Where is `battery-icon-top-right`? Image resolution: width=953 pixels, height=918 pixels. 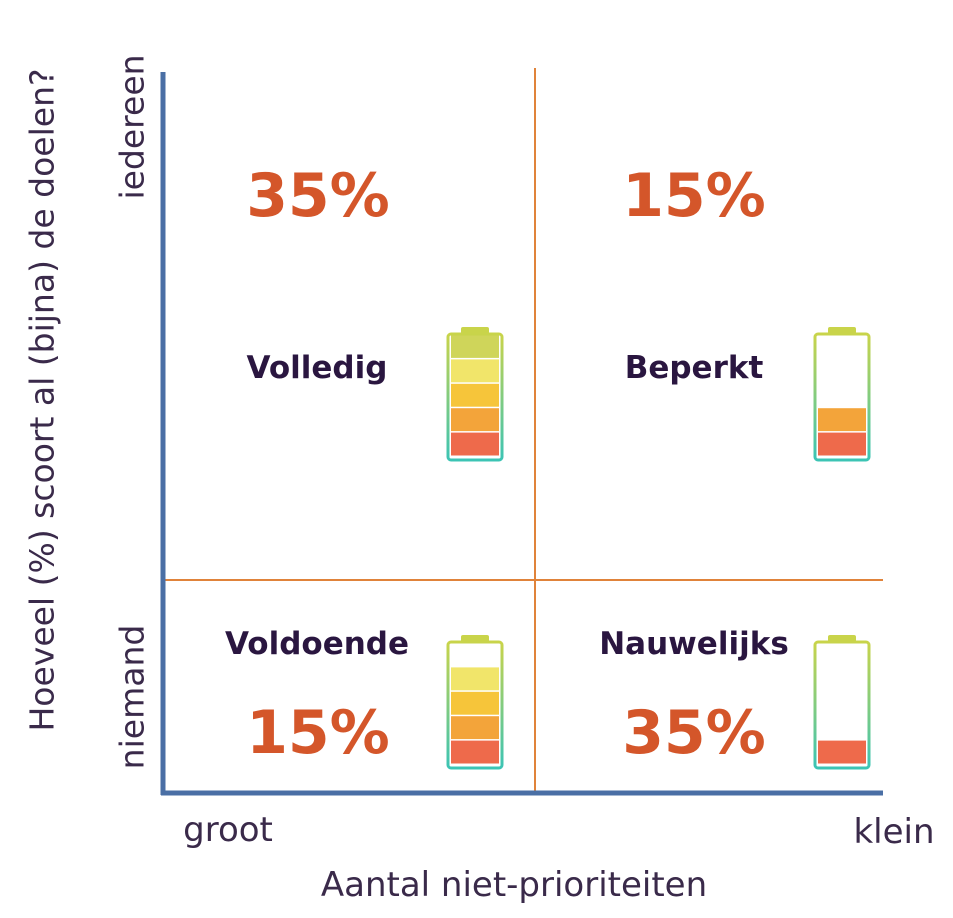
battery-icon-top-right is located at coordinates (842, 394).